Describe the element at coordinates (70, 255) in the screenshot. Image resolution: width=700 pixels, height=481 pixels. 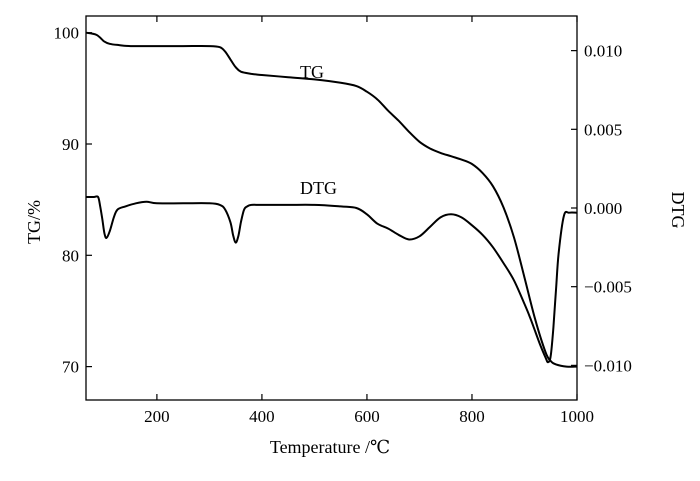
I see `y-left-tick-label: 80` at that location.